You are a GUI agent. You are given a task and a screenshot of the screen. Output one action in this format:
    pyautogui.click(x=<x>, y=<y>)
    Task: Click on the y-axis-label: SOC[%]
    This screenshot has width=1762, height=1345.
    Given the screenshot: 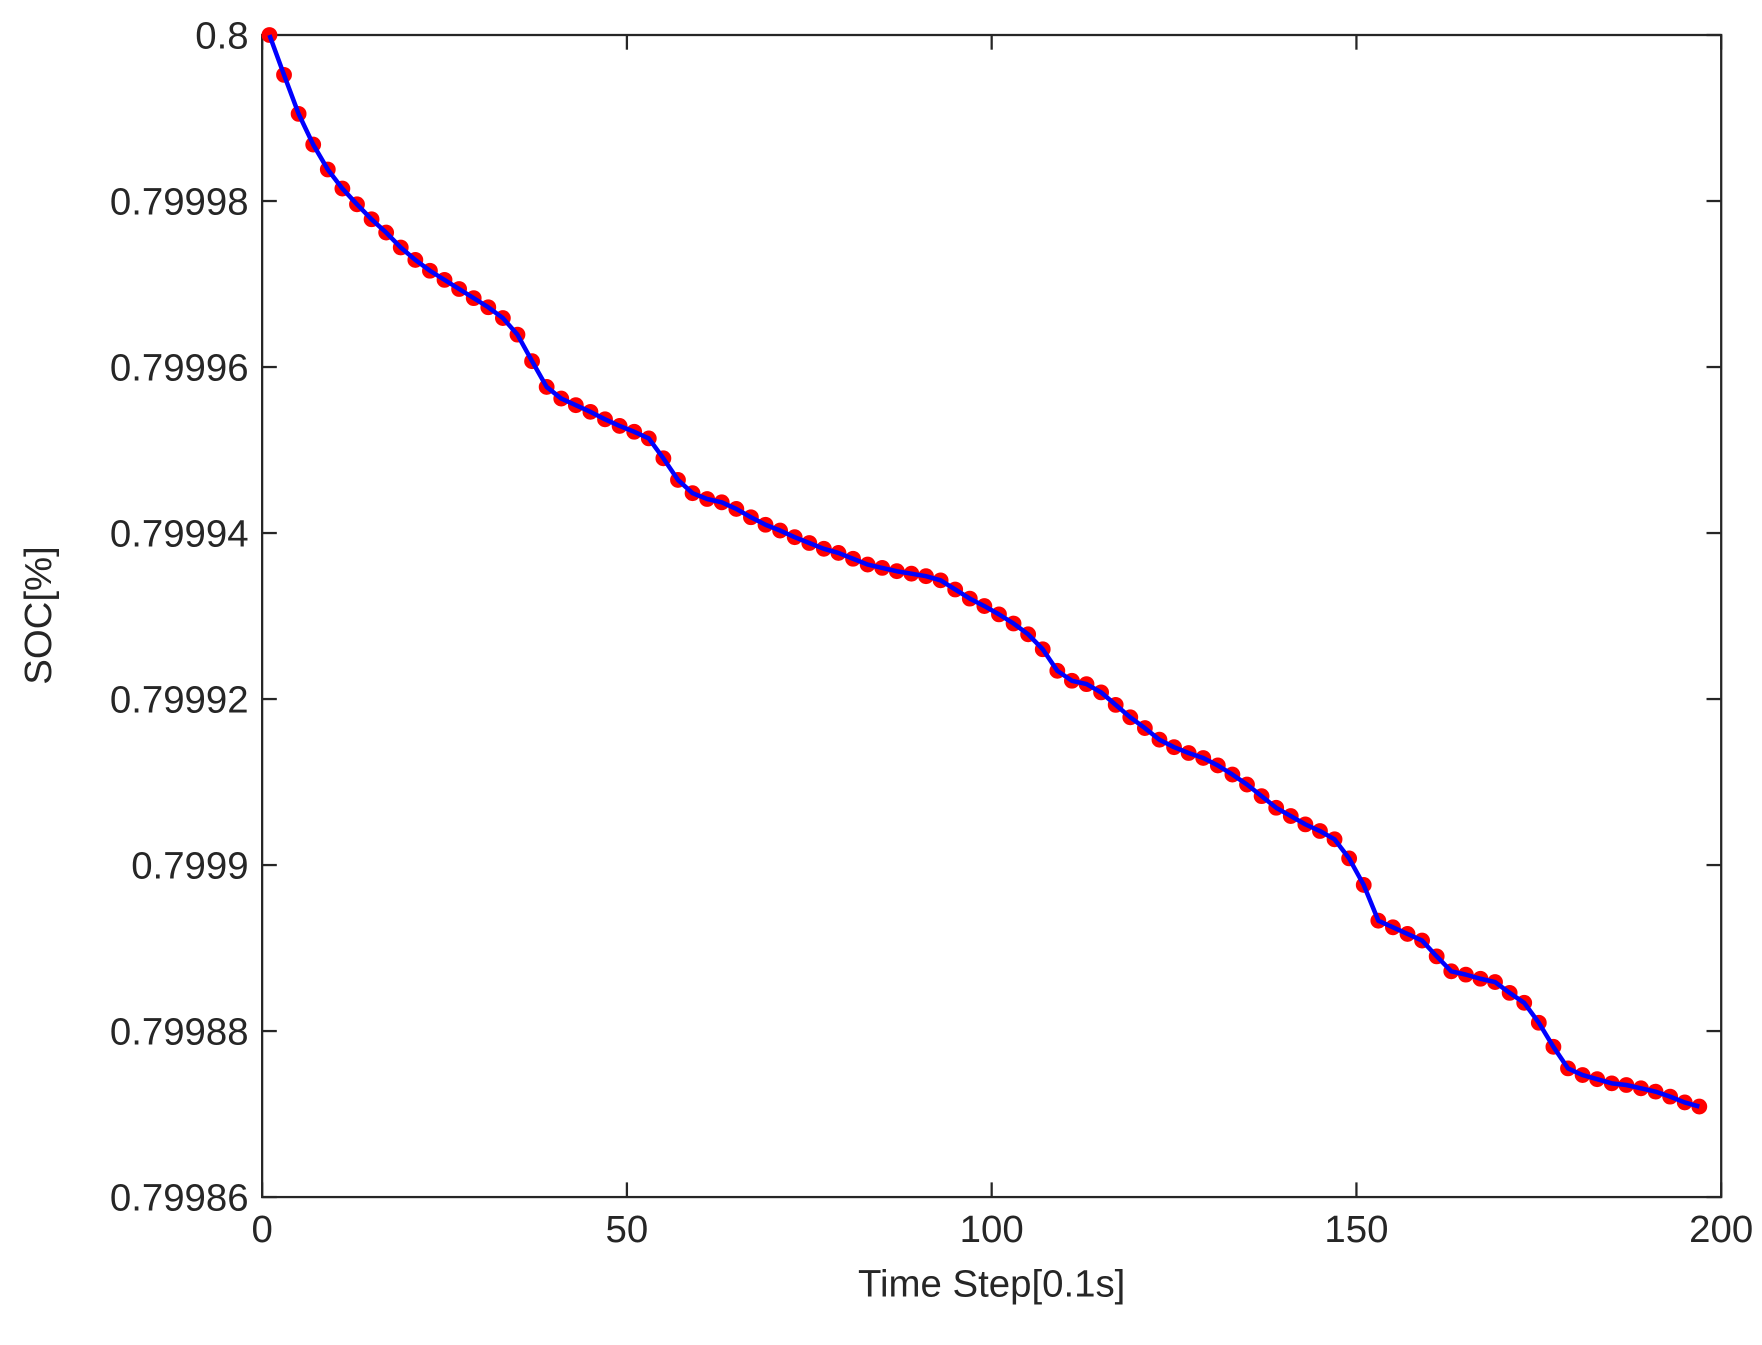 What is the action you would take?
    pyautogui.click(x=38, y=615)
    